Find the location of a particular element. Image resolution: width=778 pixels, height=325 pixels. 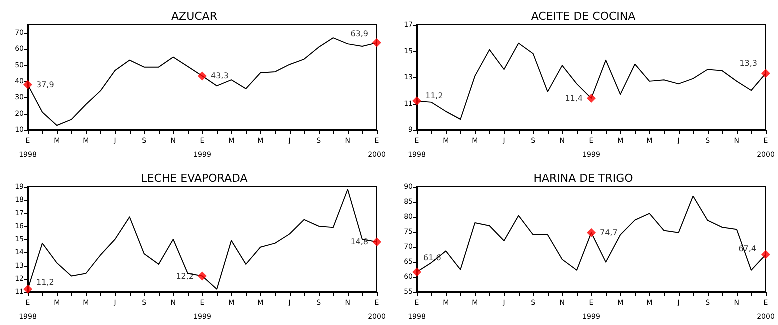

chart-title: ACEITE DE COCINA is located at coordinates (583, 16).